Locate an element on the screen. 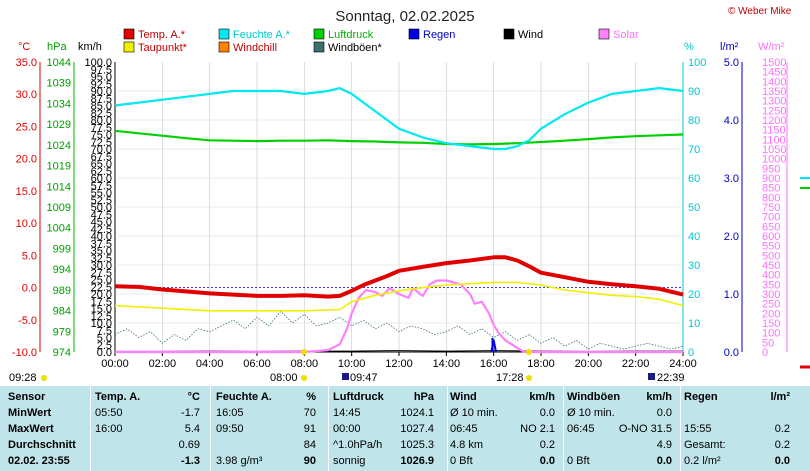 The width and height of the screenshot is (810, 471). wind-tick-label: 97.5 is located at coordinates (101, 70).